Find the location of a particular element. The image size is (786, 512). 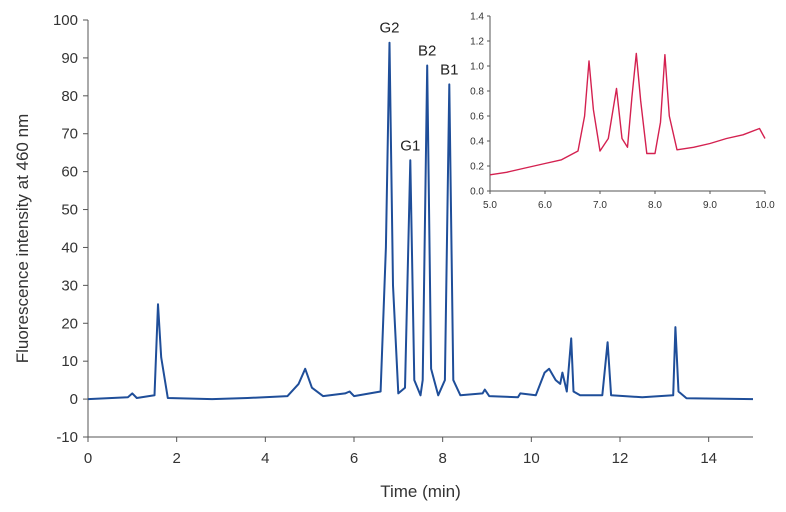

inset-y-tick-label: 0.4 is located at coordinates (477, 142).